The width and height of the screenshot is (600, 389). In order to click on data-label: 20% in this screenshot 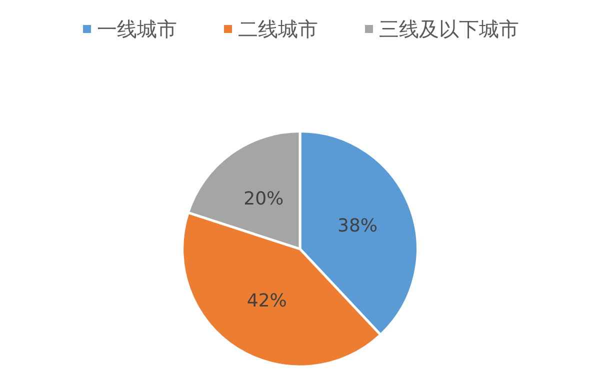, I will do `click(264, 199)`.